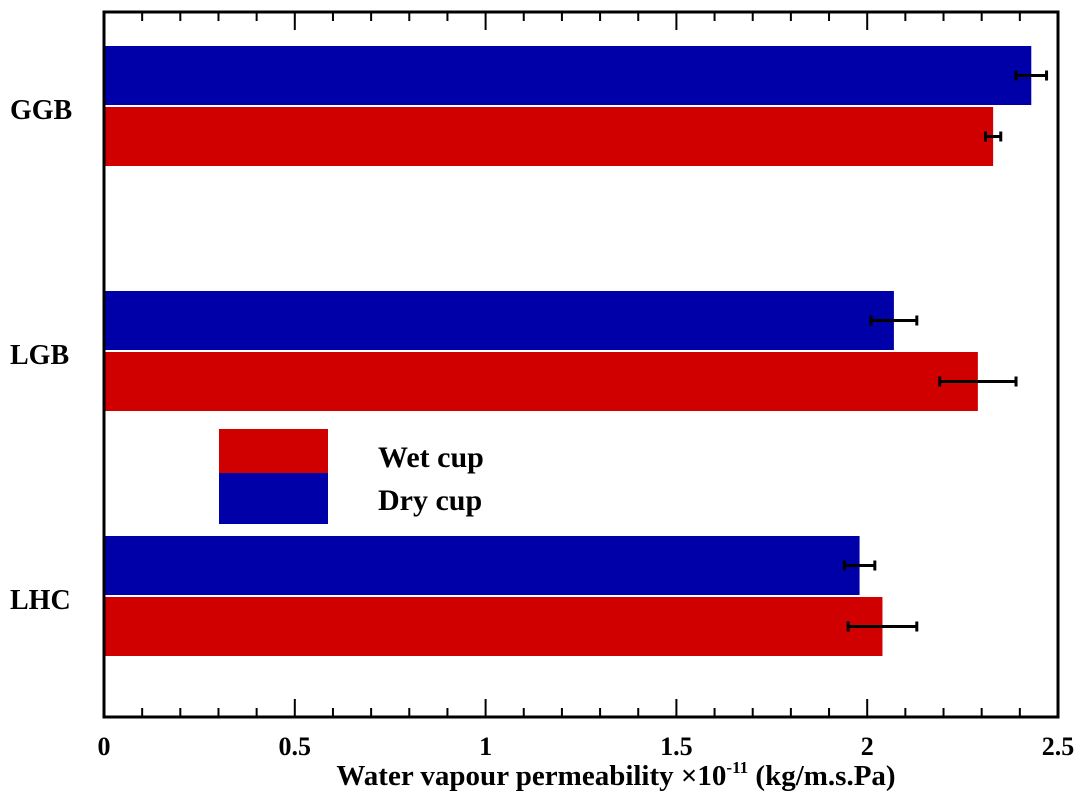  What do you see at coordinates (351, 476) in the screenshot?
I see `legend: Wet cup Dry cup` at bounding box center [351, 476].